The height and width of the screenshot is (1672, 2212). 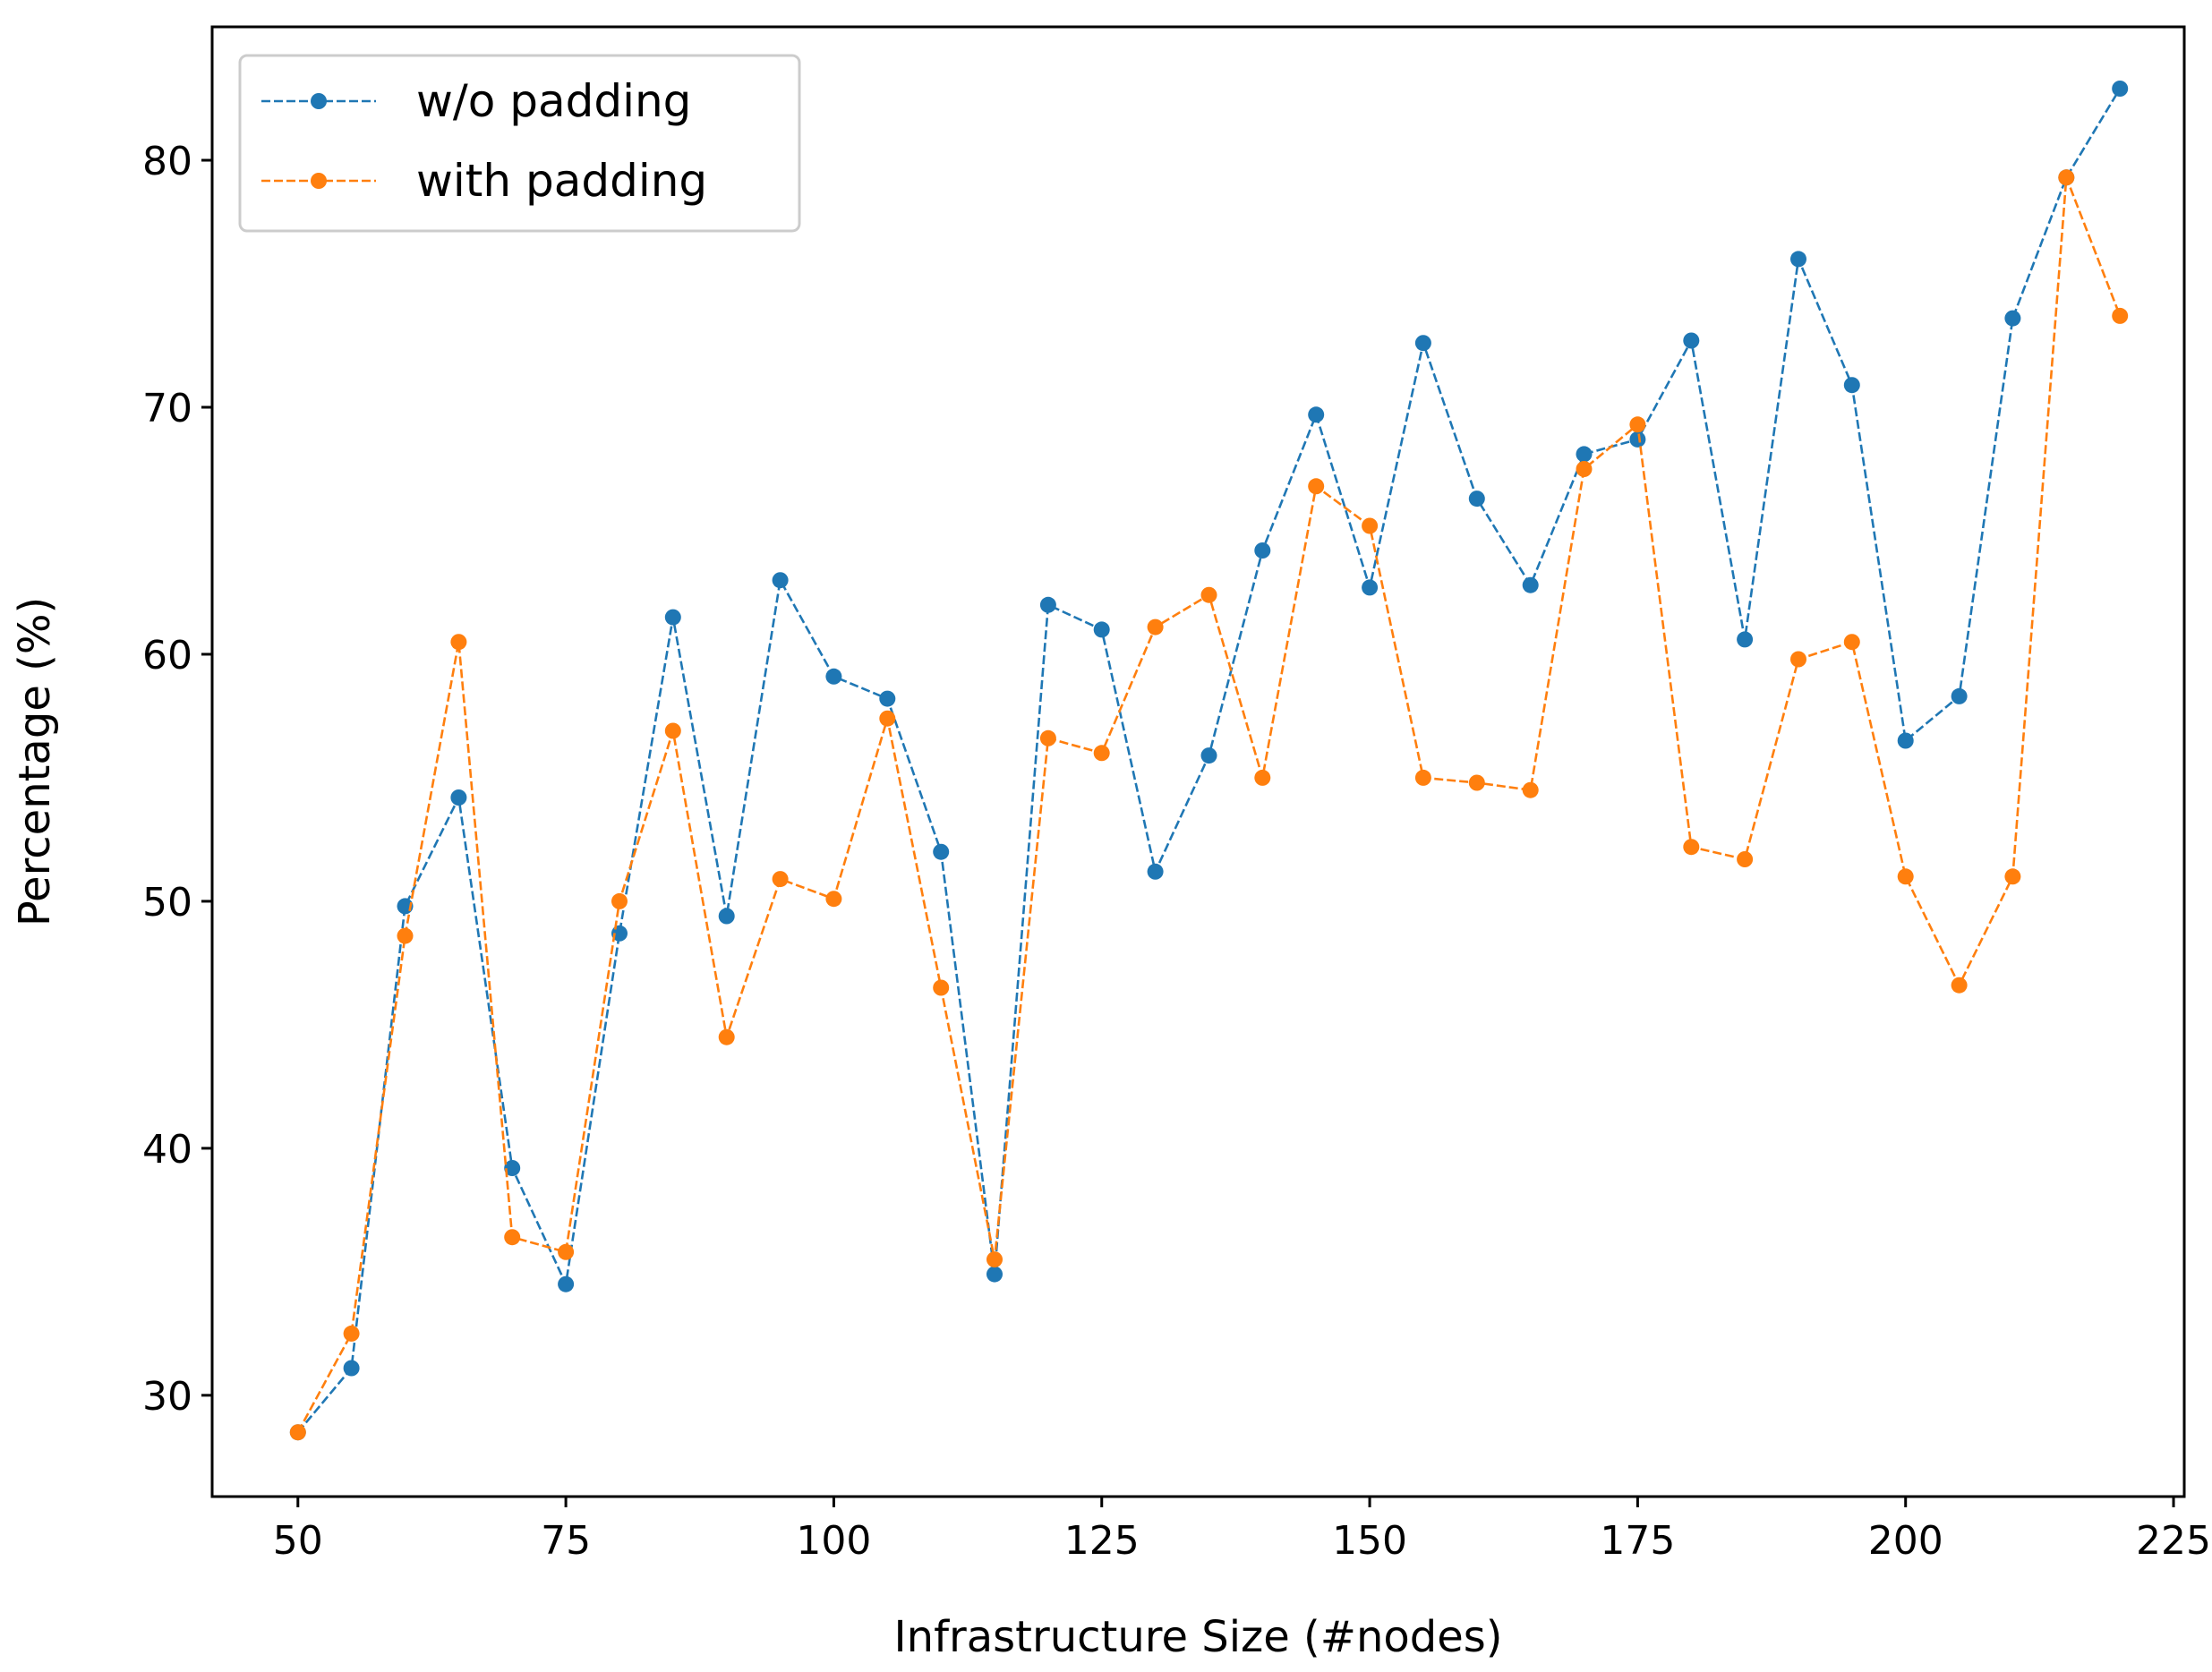 What do you see at coordinates (1242, 1530) in the screenshot?
I see `x-axis-ticks: 50 75 100 125 150 175 200 225` at bounding box center [1242, 1530].